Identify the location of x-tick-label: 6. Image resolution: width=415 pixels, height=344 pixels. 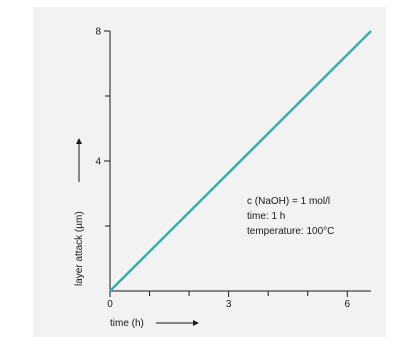
(347, 304).